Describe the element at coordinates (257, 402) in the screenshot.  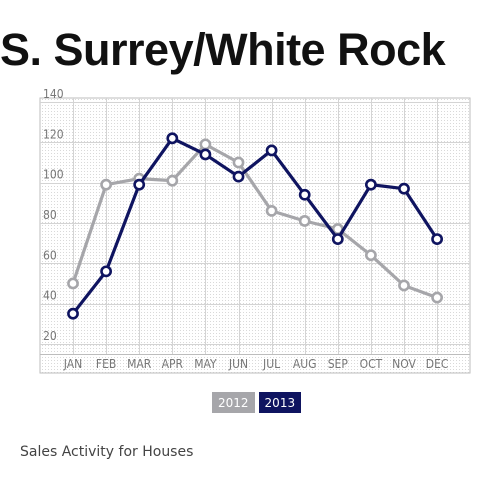
I see `chart-legend: 2012 2013` at that location.